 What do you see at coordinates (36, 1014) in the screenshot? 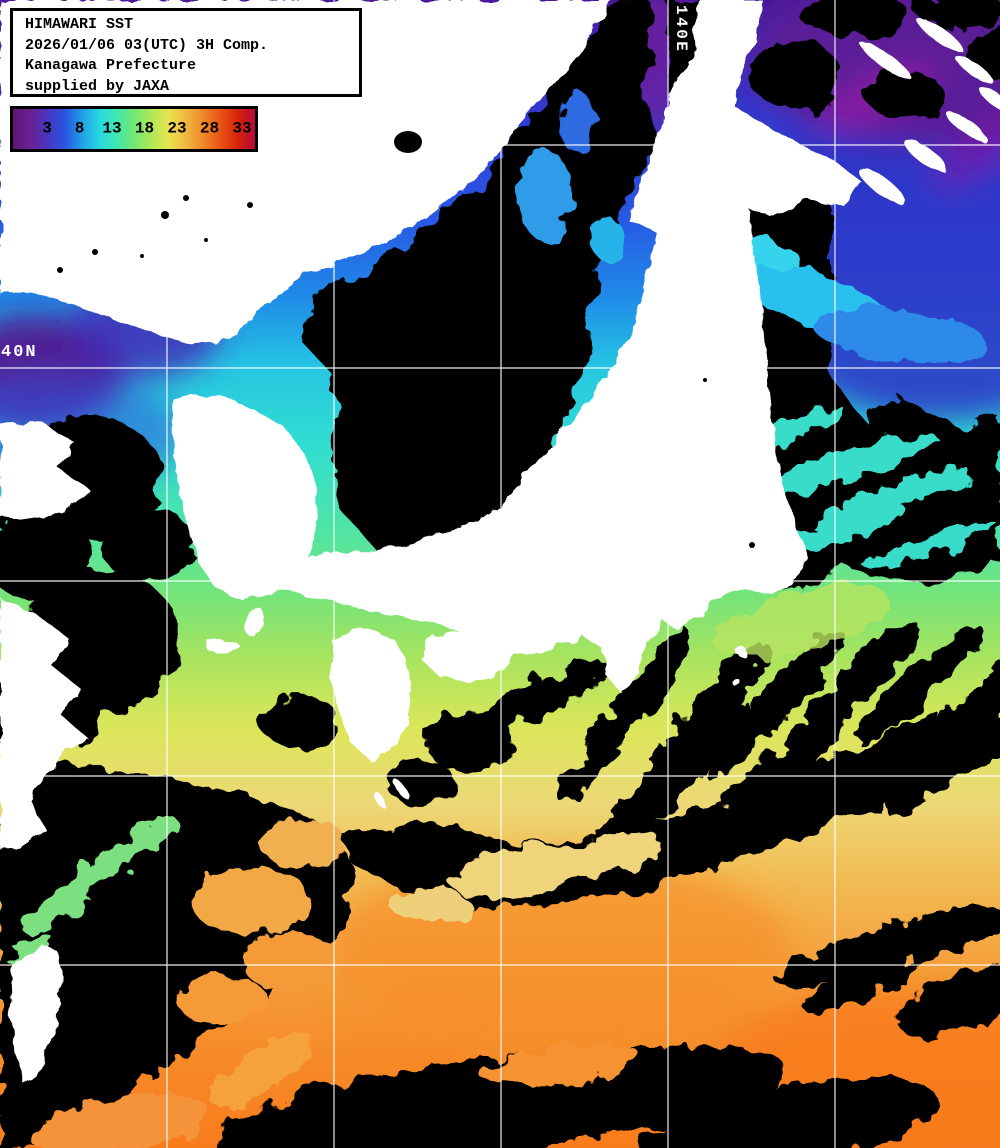
I see `land-taiwan` at bounding box center [36, 1014].